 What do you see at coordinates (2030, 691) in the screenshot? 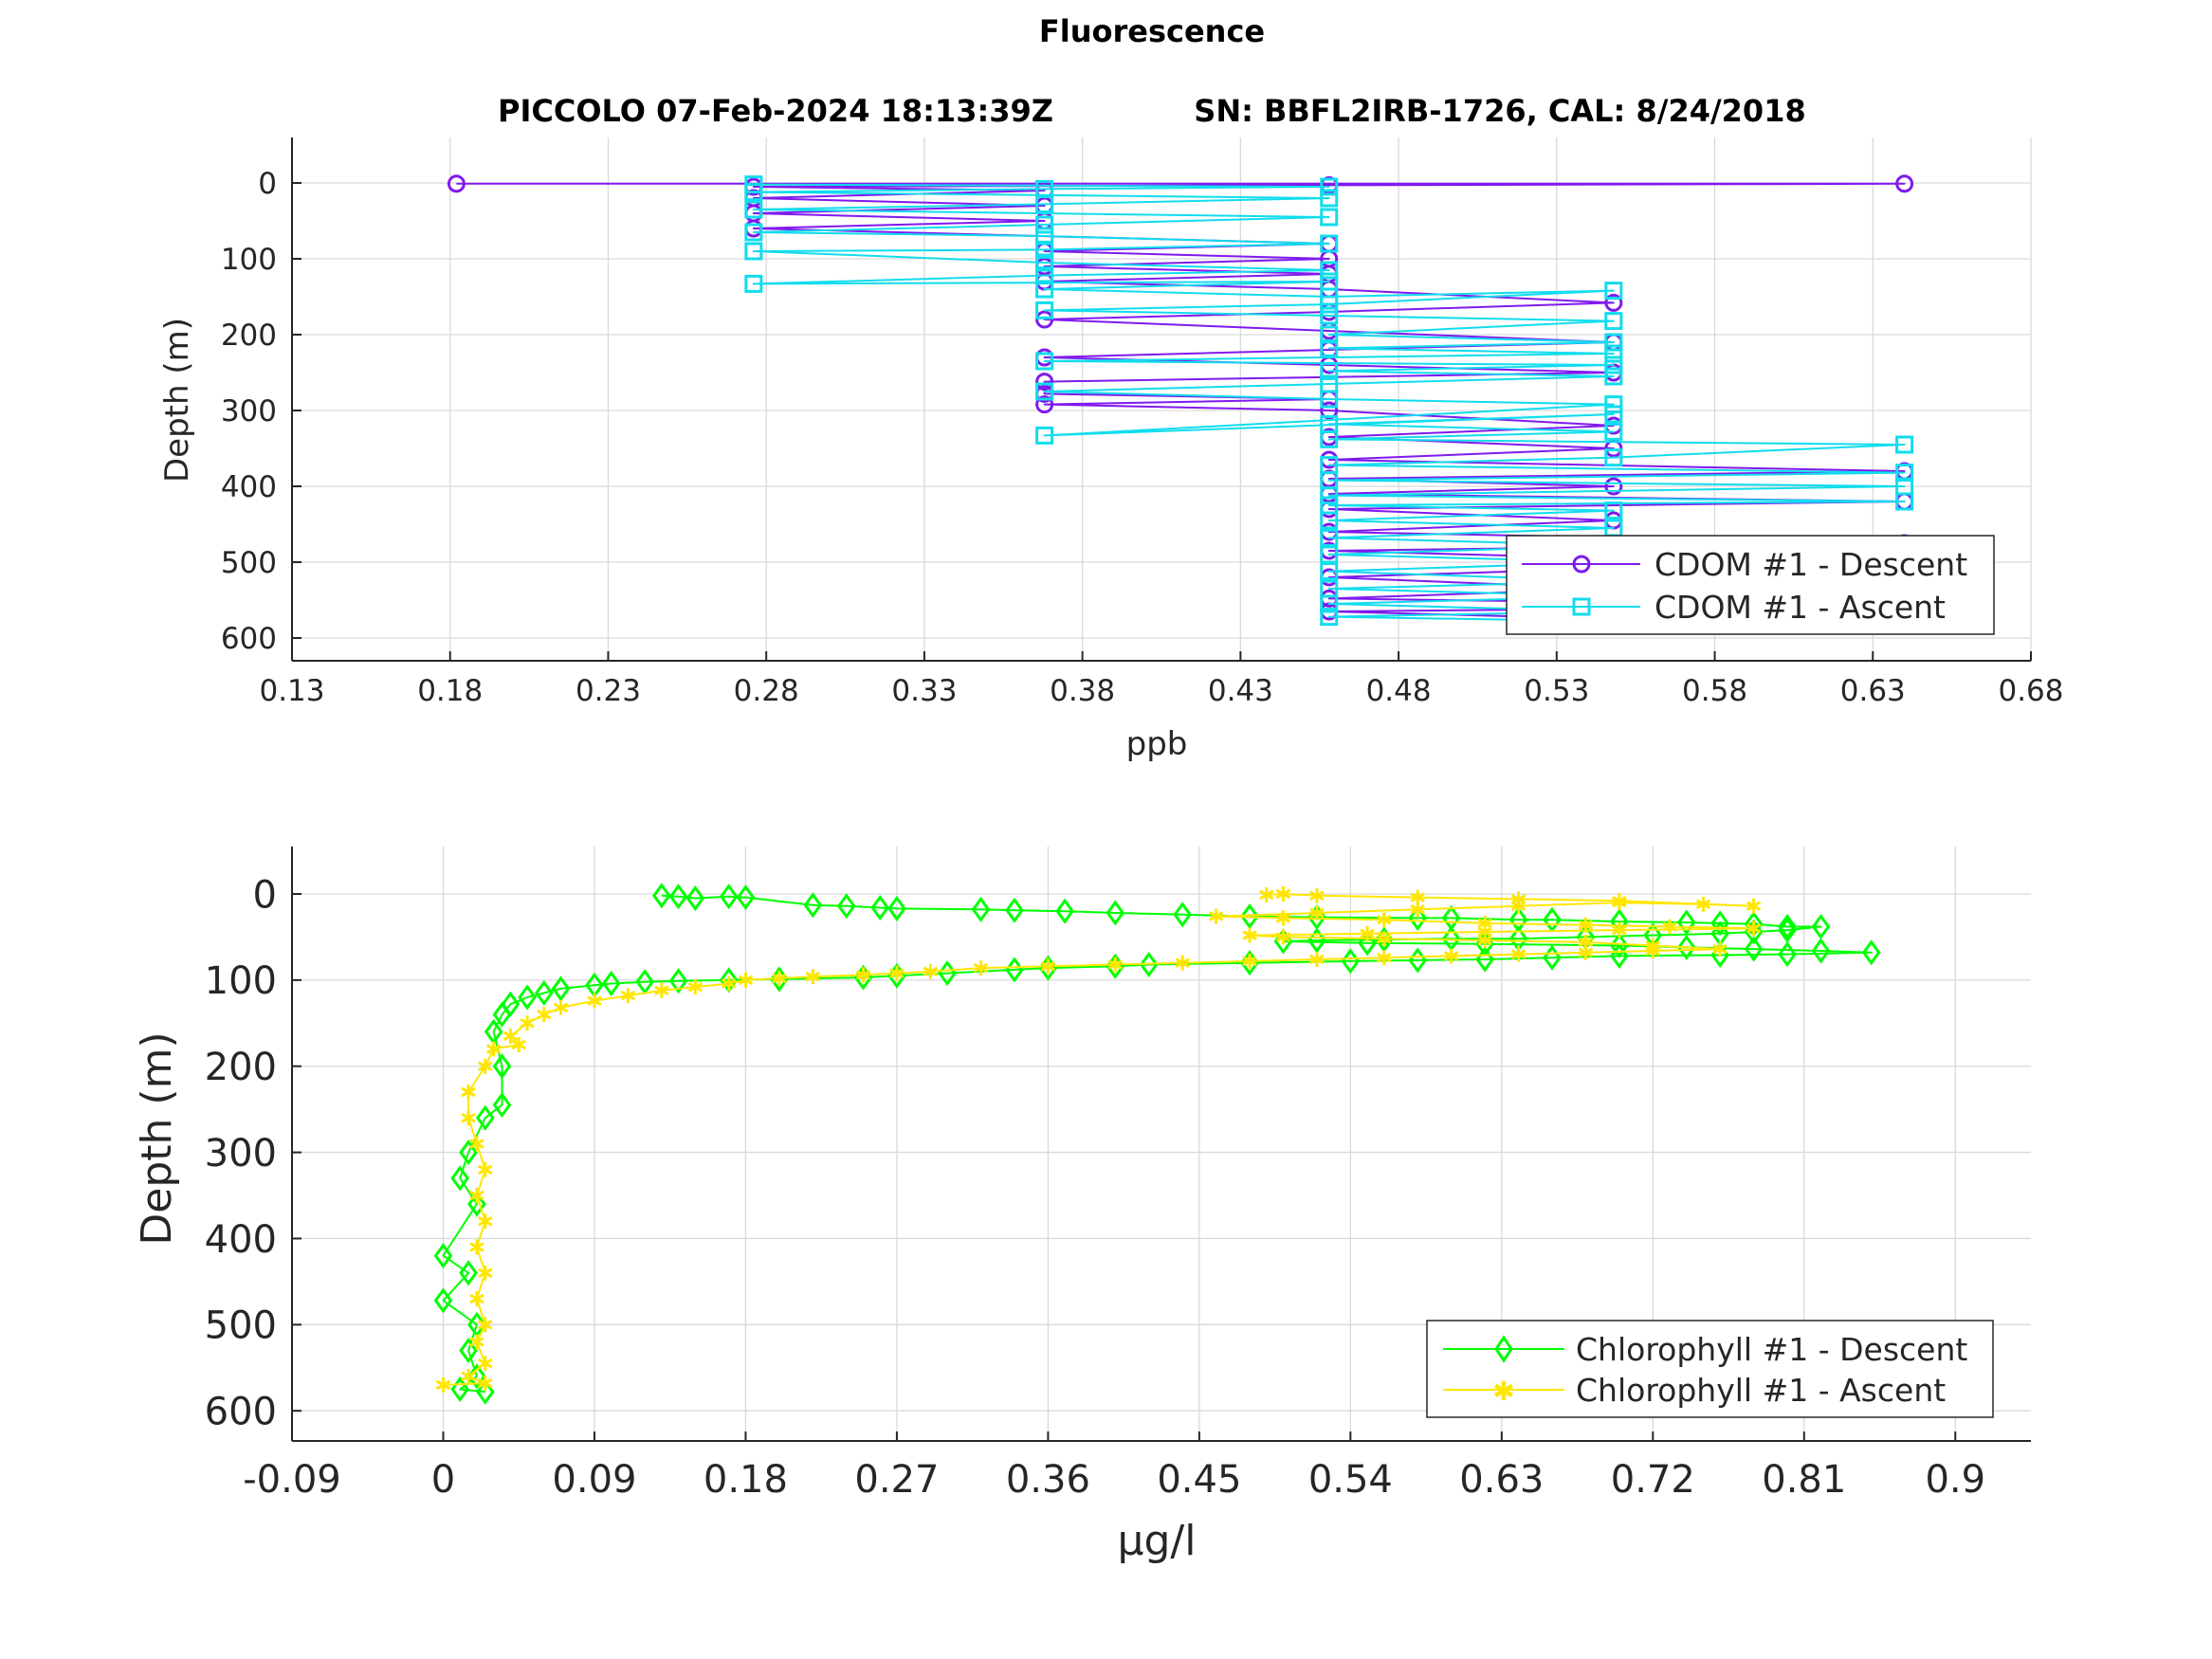
I see `cdom-xtick-label: 0.68` at bounding box center [2030, 691].